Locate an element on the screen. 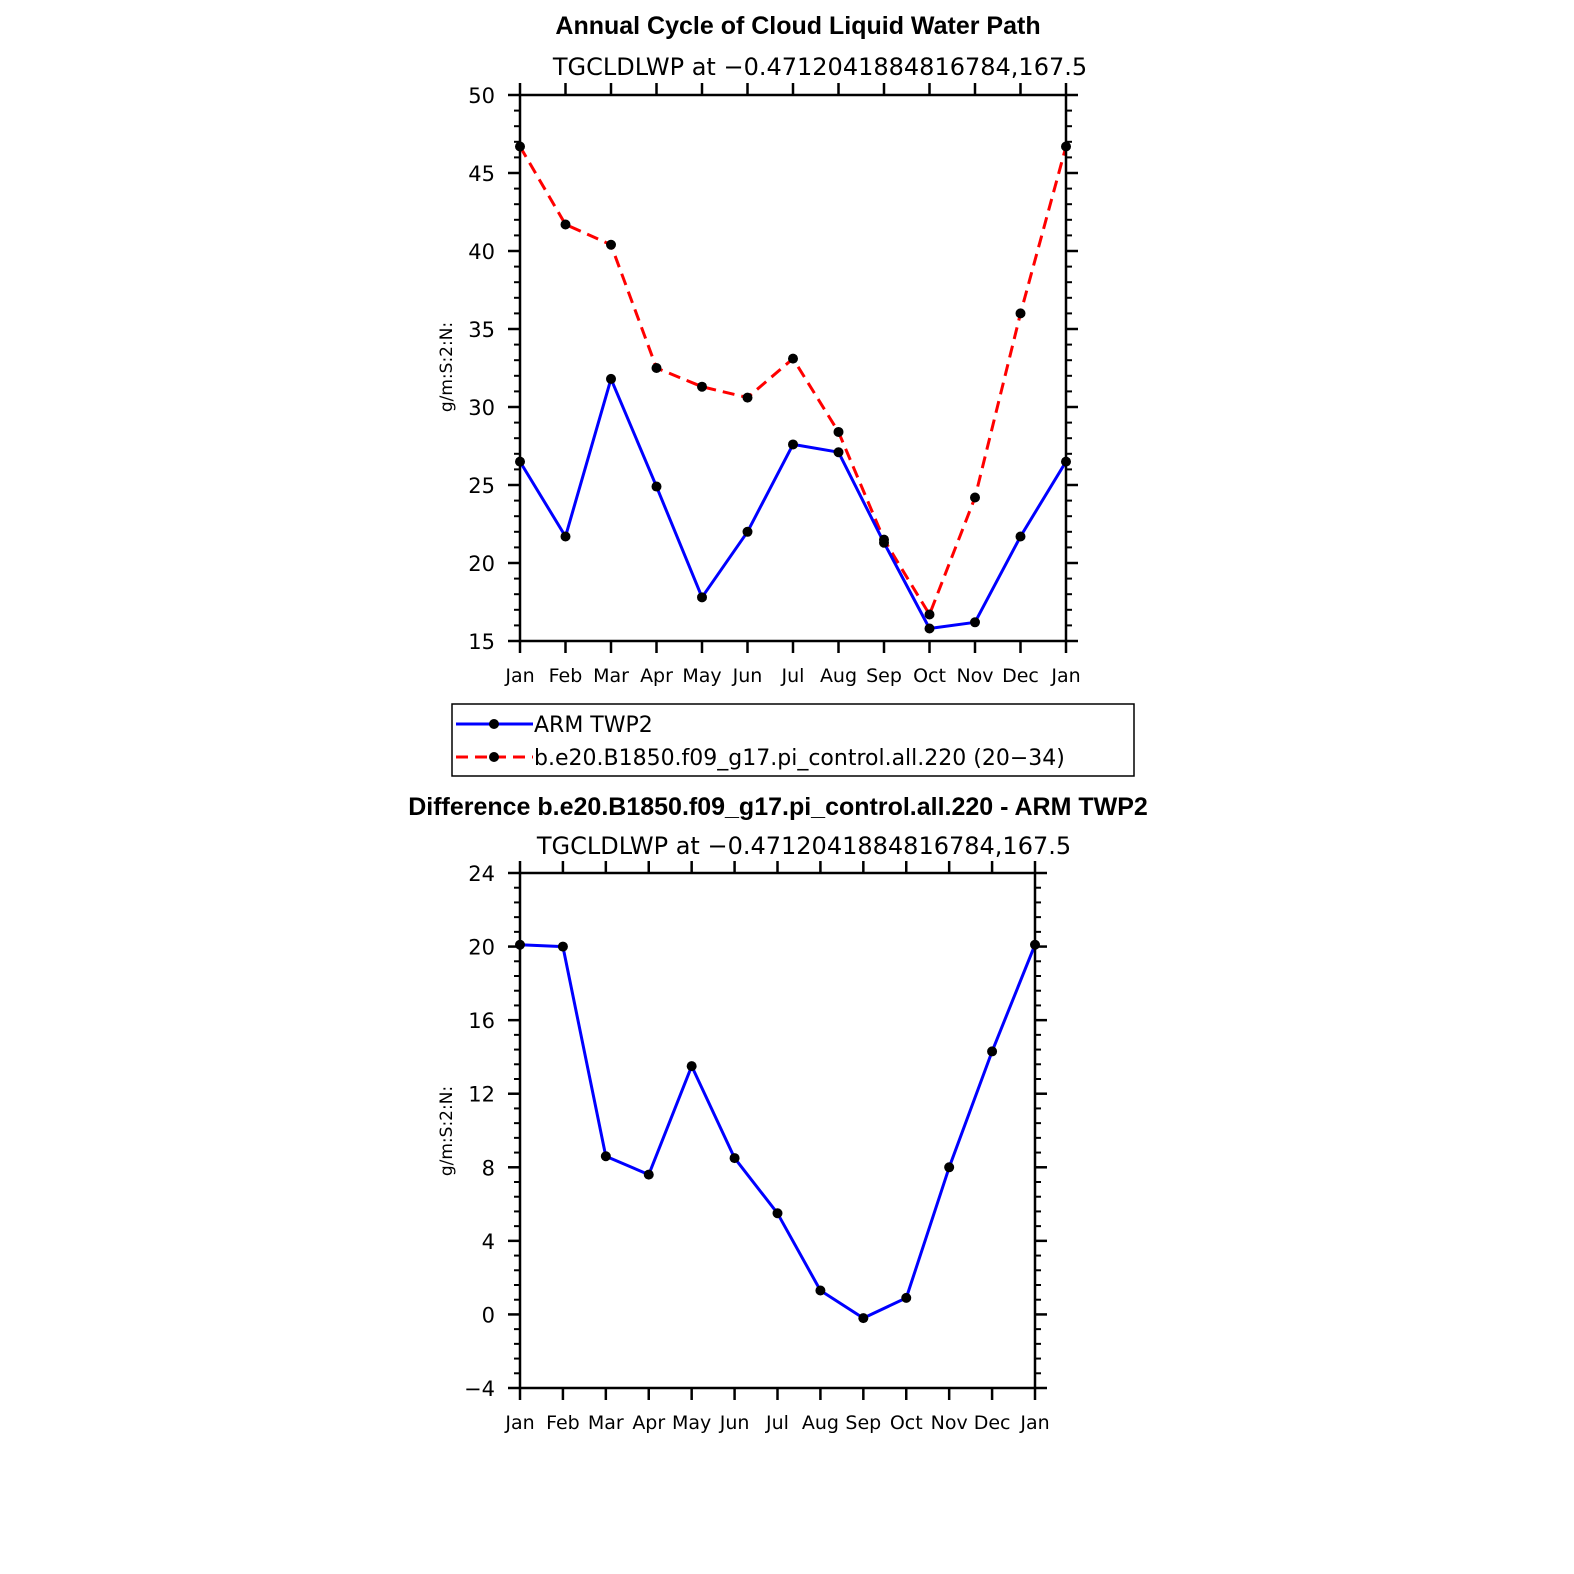  ytick-label: 24 is located at coordinates (481, 874).